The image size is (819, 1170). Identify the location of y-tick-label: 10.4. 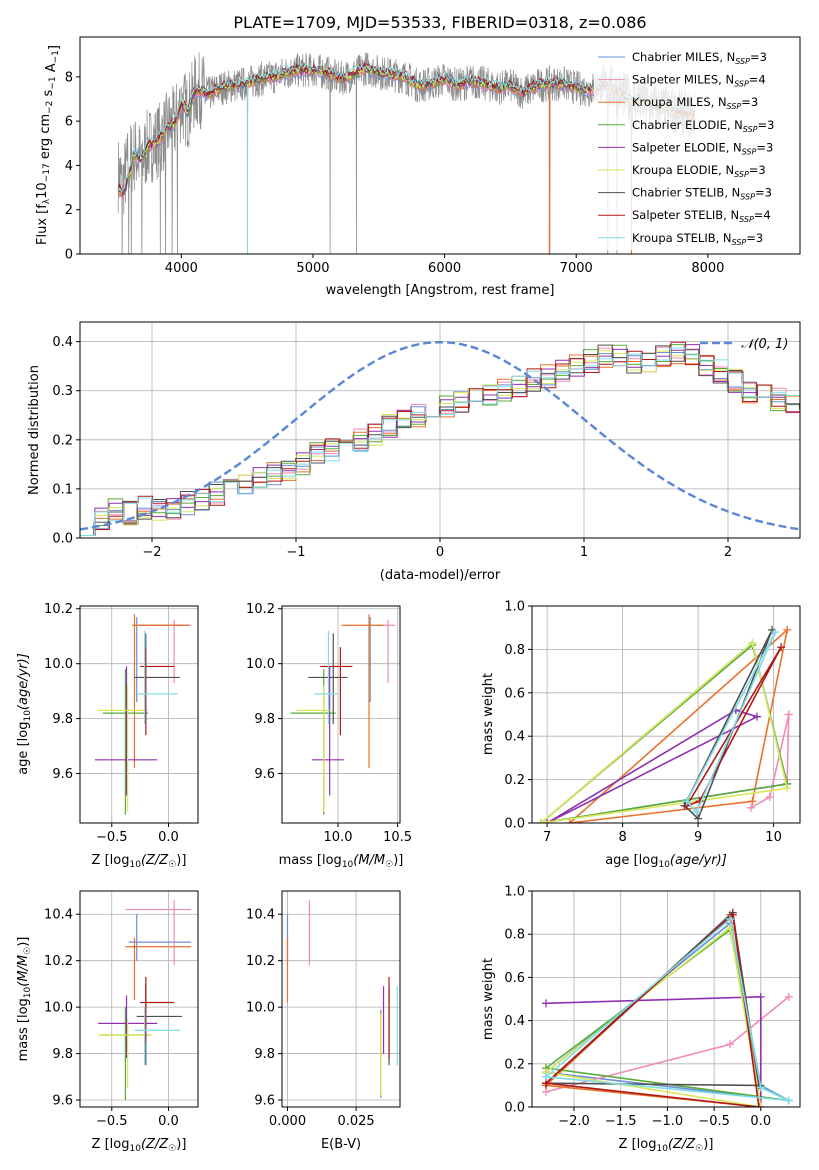
(260, 915).